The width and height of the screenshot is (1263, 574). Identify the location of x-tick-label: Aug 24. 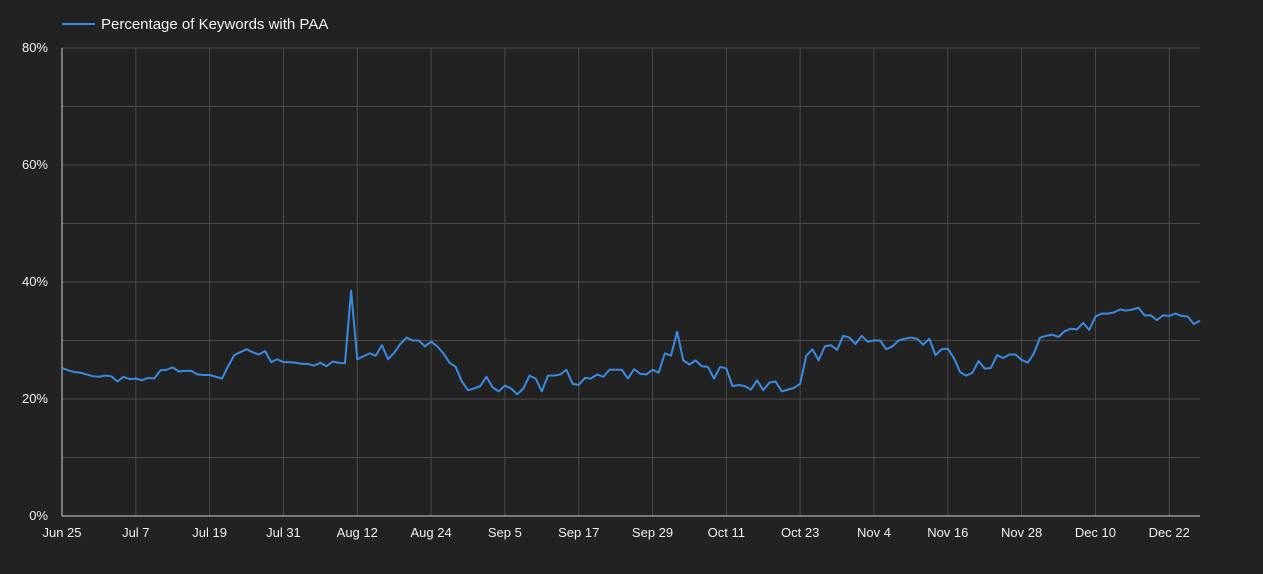
(430, 532).